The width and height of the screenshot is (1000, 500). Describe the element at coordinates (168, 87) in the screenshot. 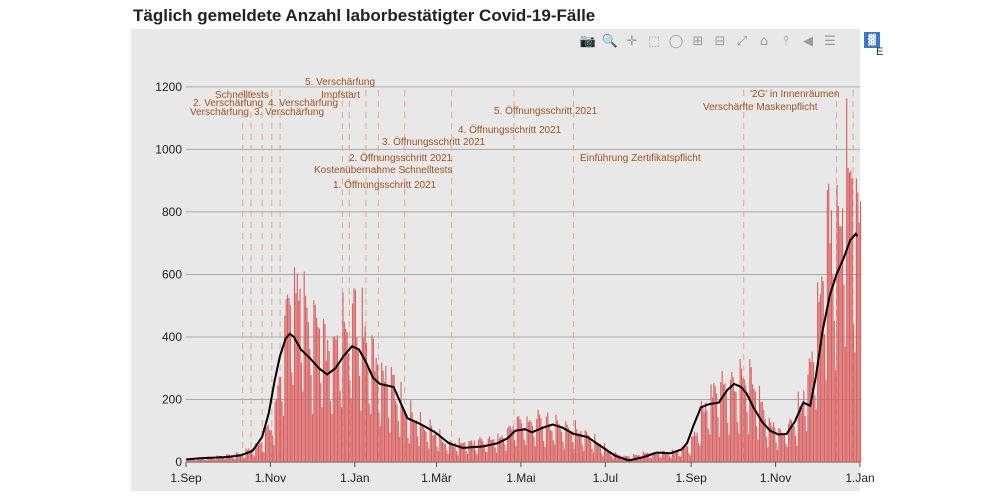

I see `y-tick-label: 1200` at that location.